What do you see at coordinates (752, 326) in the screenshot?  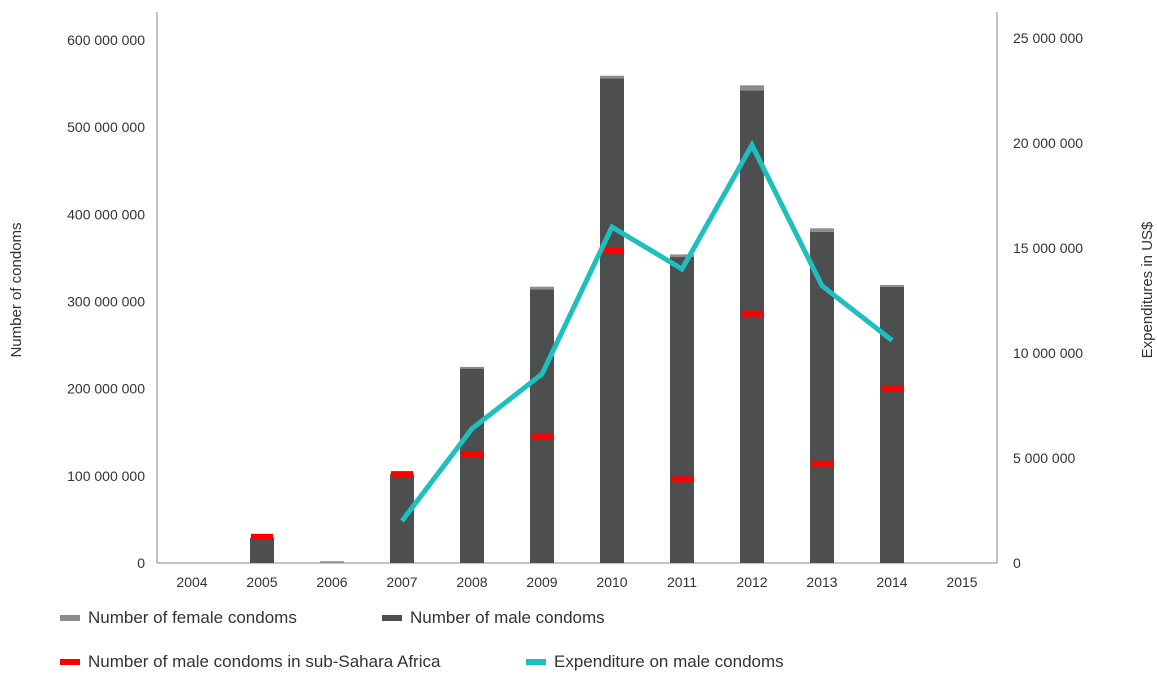 I see `bar-male-2012` at bounding box center [752, 326].